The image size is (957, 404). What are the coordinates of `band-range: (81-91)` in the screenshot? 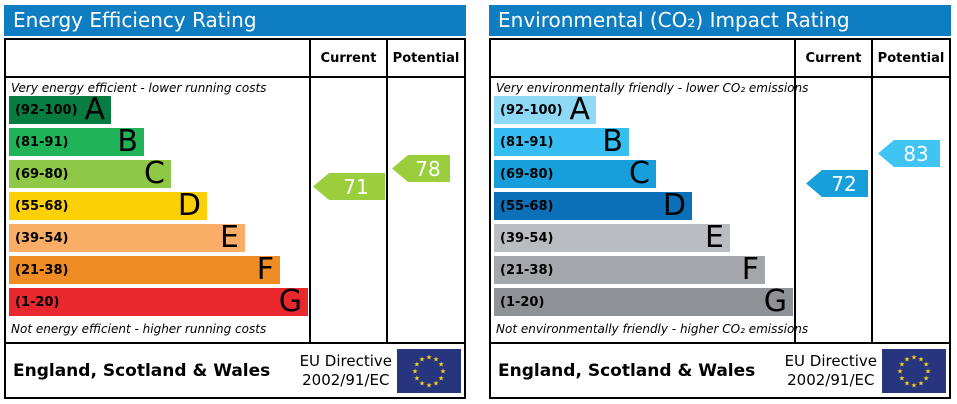 It's located at (527, 142).